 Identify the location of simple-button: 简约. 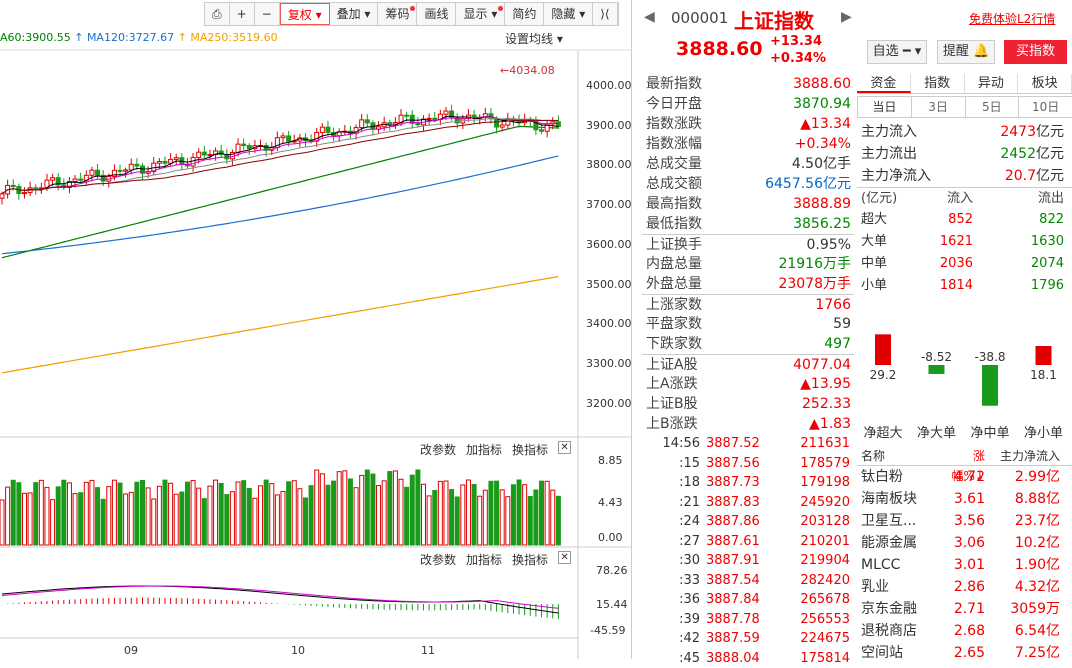
(524, 14).